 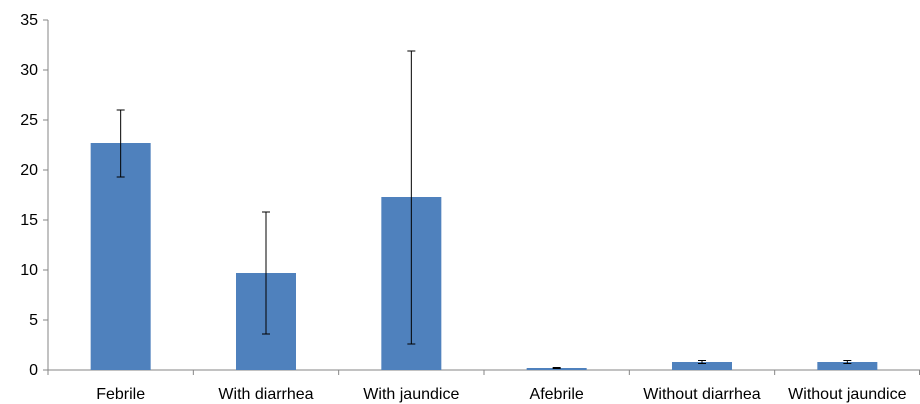 I want to click on y-tick-label: 10, so click(x=29, y=270).